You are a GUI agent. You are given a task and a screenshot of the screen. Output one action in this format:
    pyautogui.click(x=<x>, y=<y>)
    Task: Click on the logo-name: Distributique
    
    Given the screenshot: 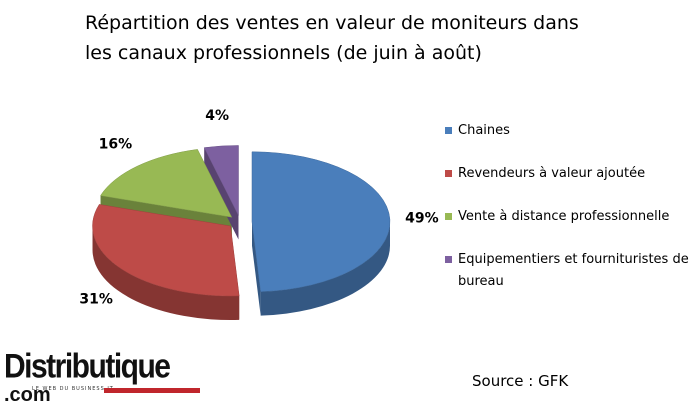 What is the action you would take?
    pyautogui.click(x=87, y=366)
    